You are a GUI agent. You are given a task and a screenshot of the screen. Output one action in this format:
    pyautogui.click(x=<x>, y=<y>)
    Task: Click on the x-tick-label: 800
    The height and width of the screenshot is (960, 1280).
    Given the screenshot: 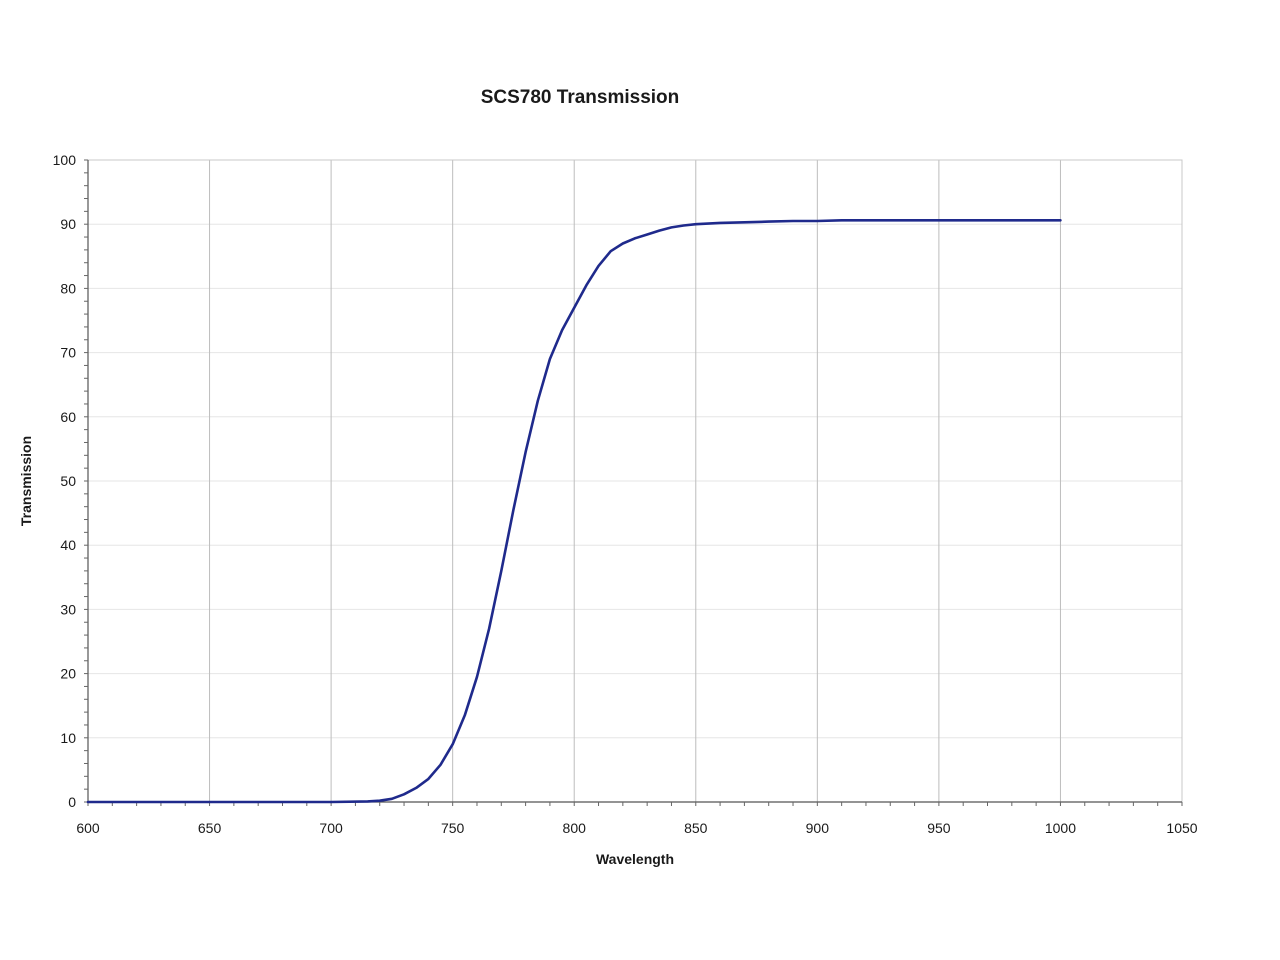 What is the action you would take?
    pyautogui.click(x=575, y=828)
    